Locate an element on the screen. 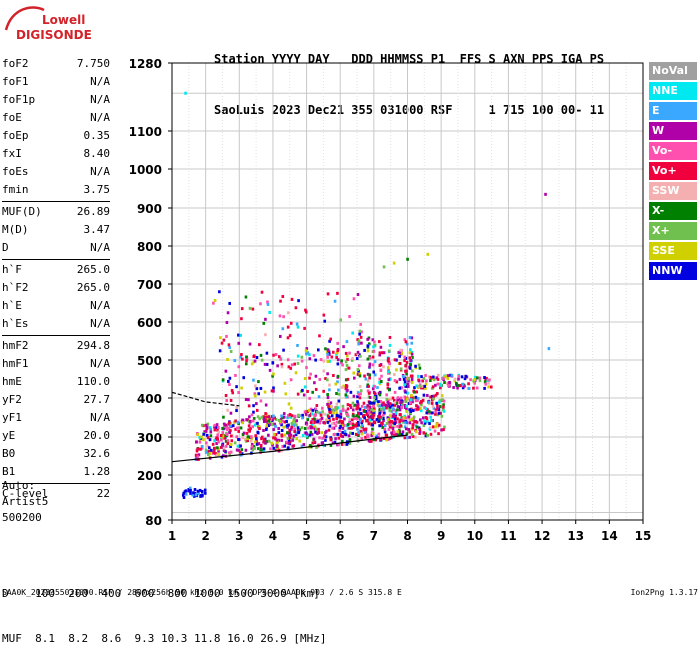 This screenshot has height=661, width=700. parameter-value: 22 is located at coordinates (103, 493).